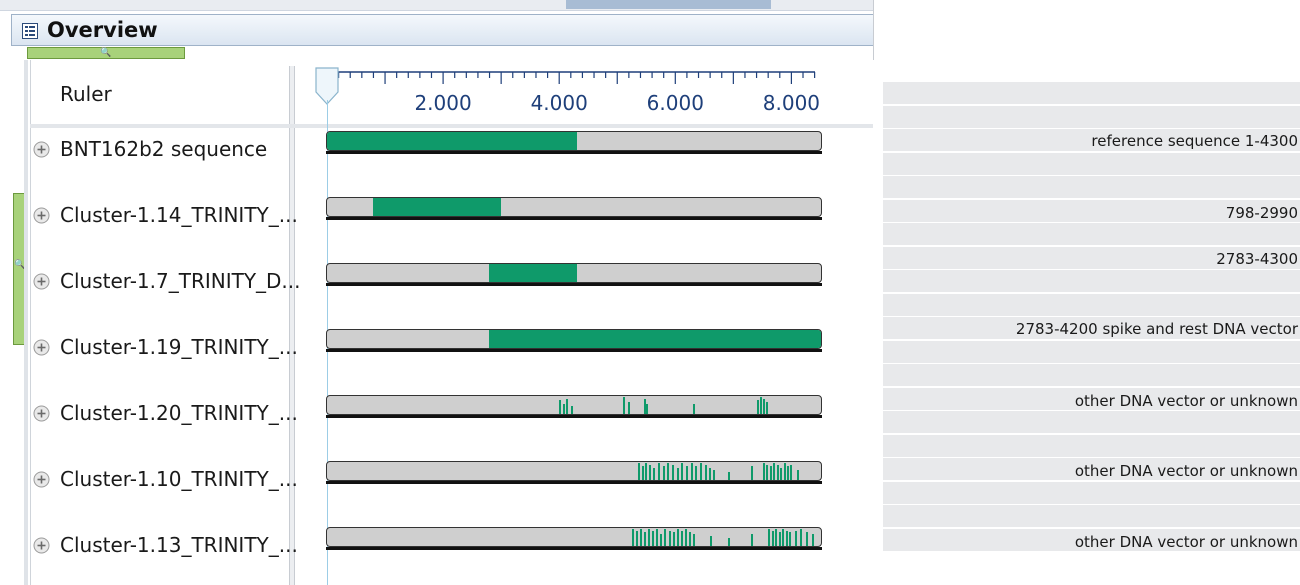 The image size is (1300, 585). I want to click on ruler: 2.000 4.000 6.000 8.000, so click(565, 92).